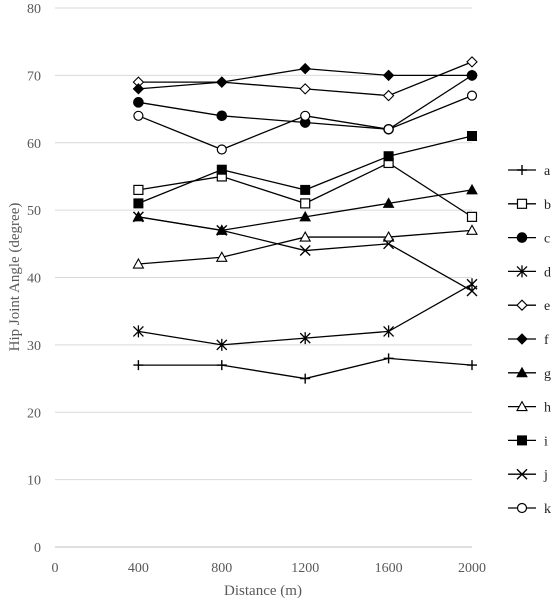 The image size is (560, 600). I want to click on legend: a b c d e f g h i j k, so click(529, 340).